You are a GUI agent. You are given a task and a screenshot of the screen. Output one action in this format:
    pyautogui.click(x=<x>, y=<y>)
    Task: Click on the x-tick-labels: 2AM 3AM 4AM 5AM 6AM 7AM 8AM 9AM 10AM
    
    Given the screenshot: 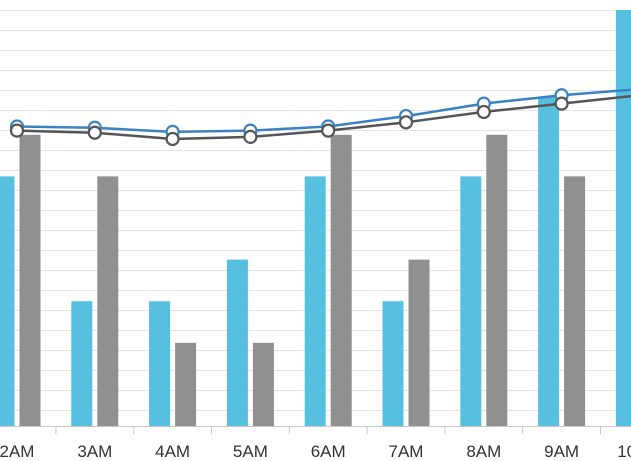 What is the action you would take?
    pyautogui.click(x=315, y=451)
    